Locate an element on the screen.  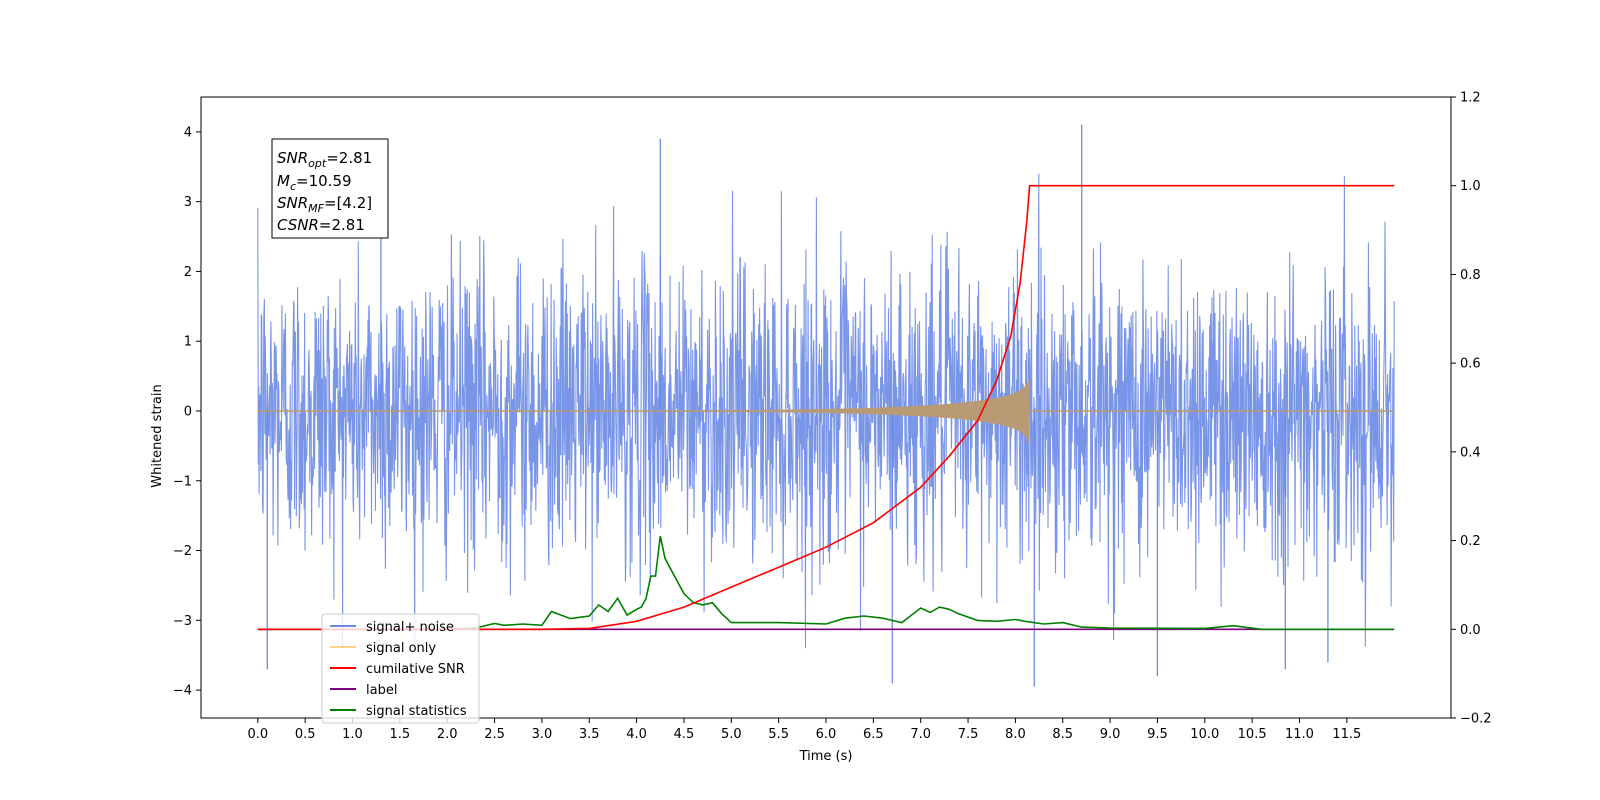
y2-tick-label: 0.8 is located at coordinates (1470, 275).